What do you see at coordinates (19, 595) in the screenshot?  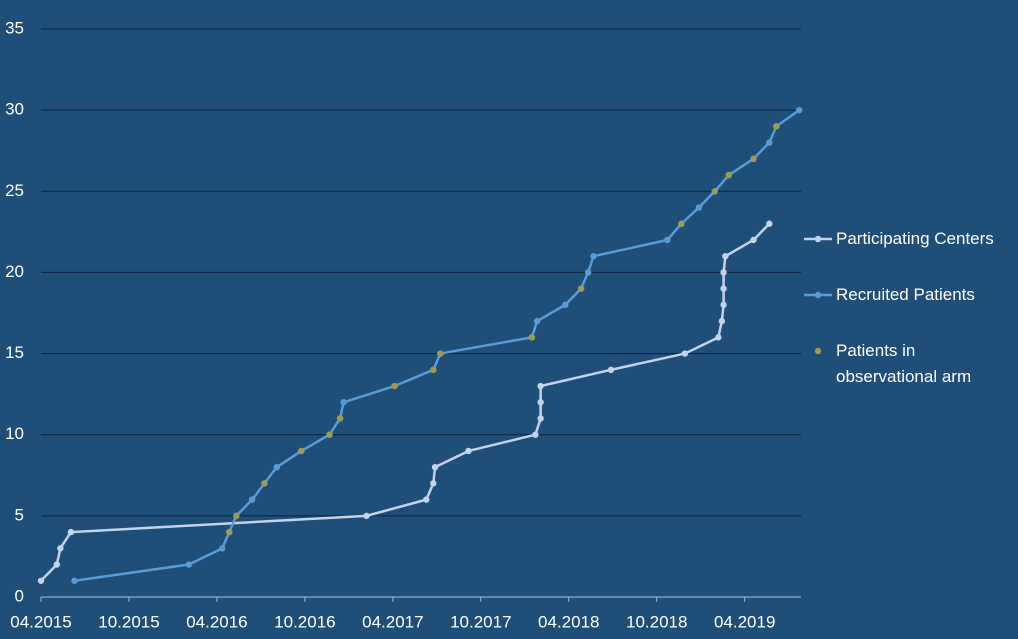 I see `y-tick-label: 0` at bounding box center [19, 595].